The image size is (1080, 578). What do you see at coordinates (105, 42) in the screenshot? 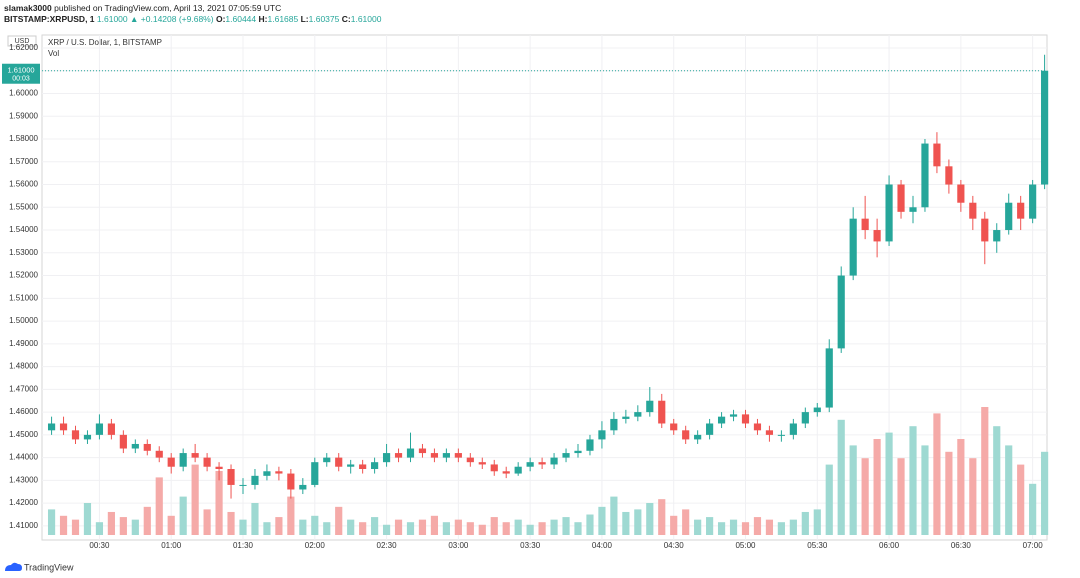
I see `chart-title: XRP / U.S. Dollar, 1, BITSTAMP` at bounding box center [105, 42].